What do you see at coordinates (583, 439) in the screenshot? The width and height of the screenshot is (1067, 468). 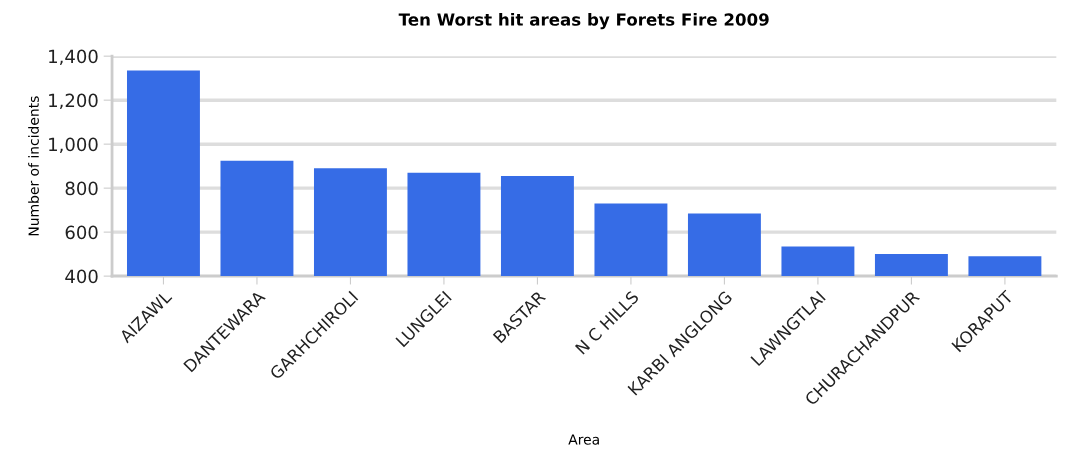 I see `x-axis-title: Area` at bounding box center [583, 439].